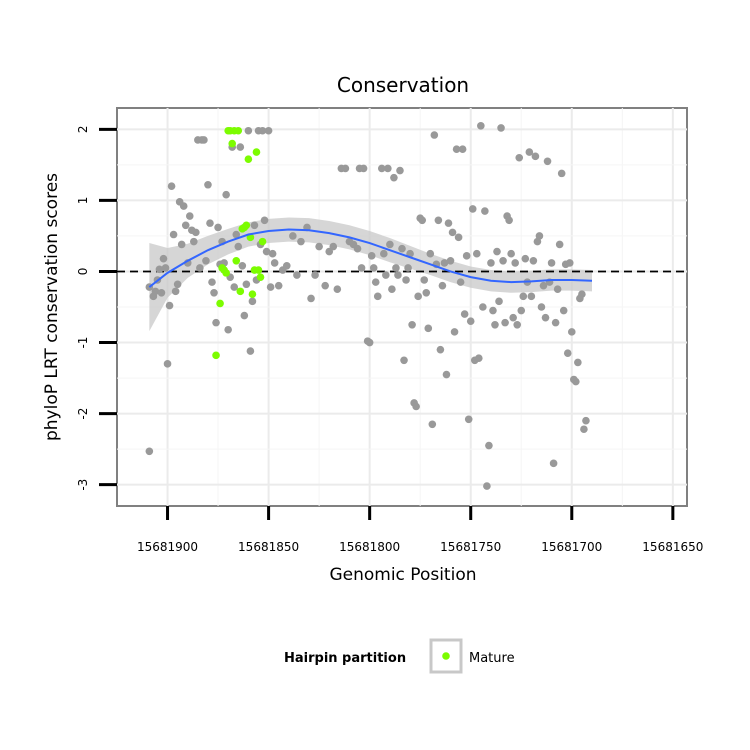 Image resolution: width=750 pixels, height=750 pixels. Describe the element at coordinates (83, 272) in the screenshot. I see `y-tick-label-3: 0` at that location.